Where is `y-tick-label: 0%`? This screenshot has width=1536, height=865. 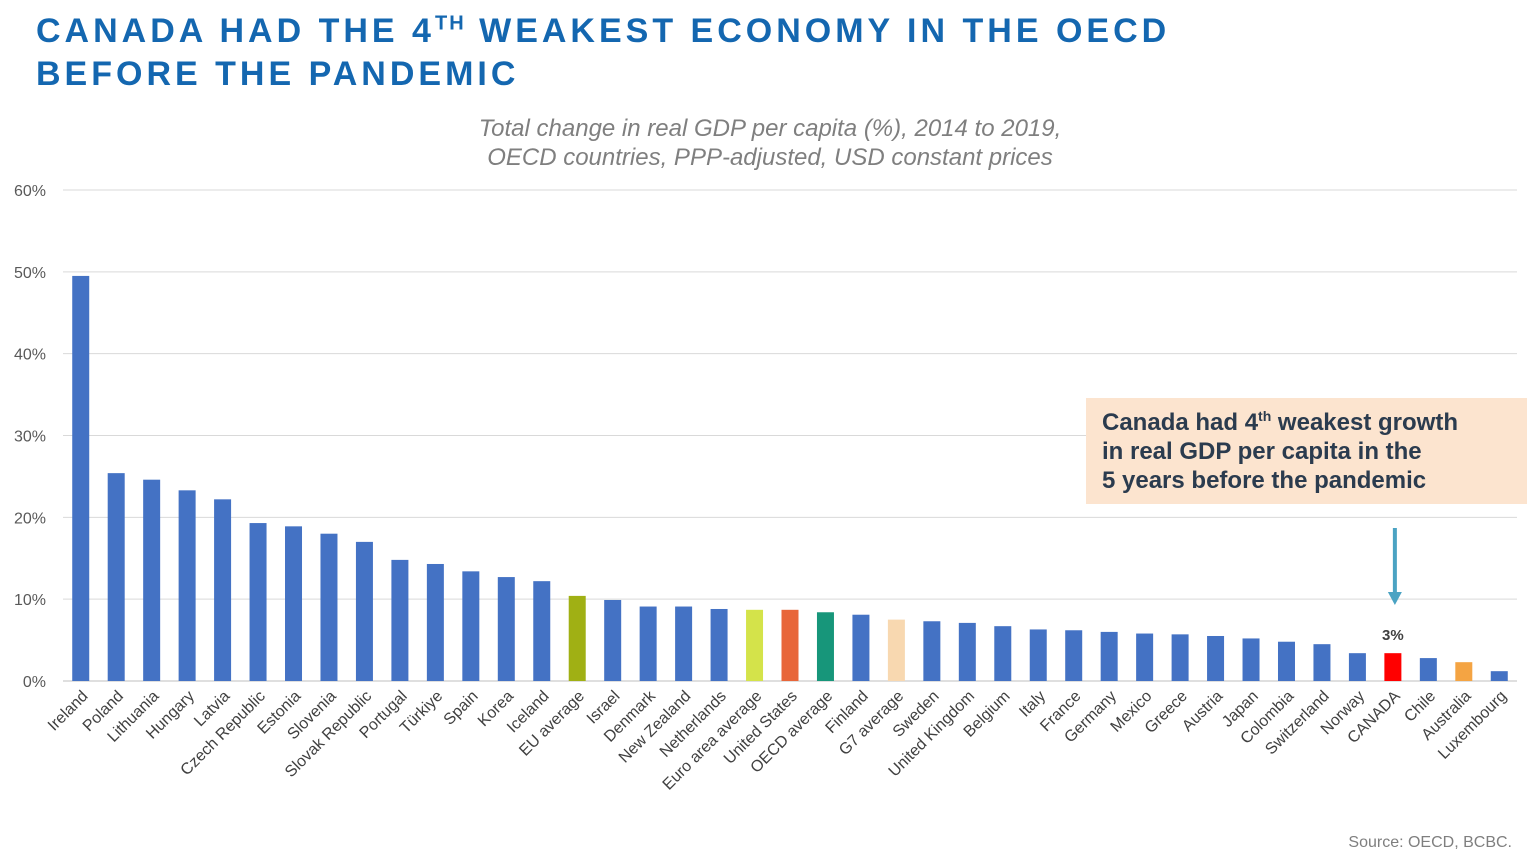 y-tick-label: 0% is located at coordinates (34, 682).